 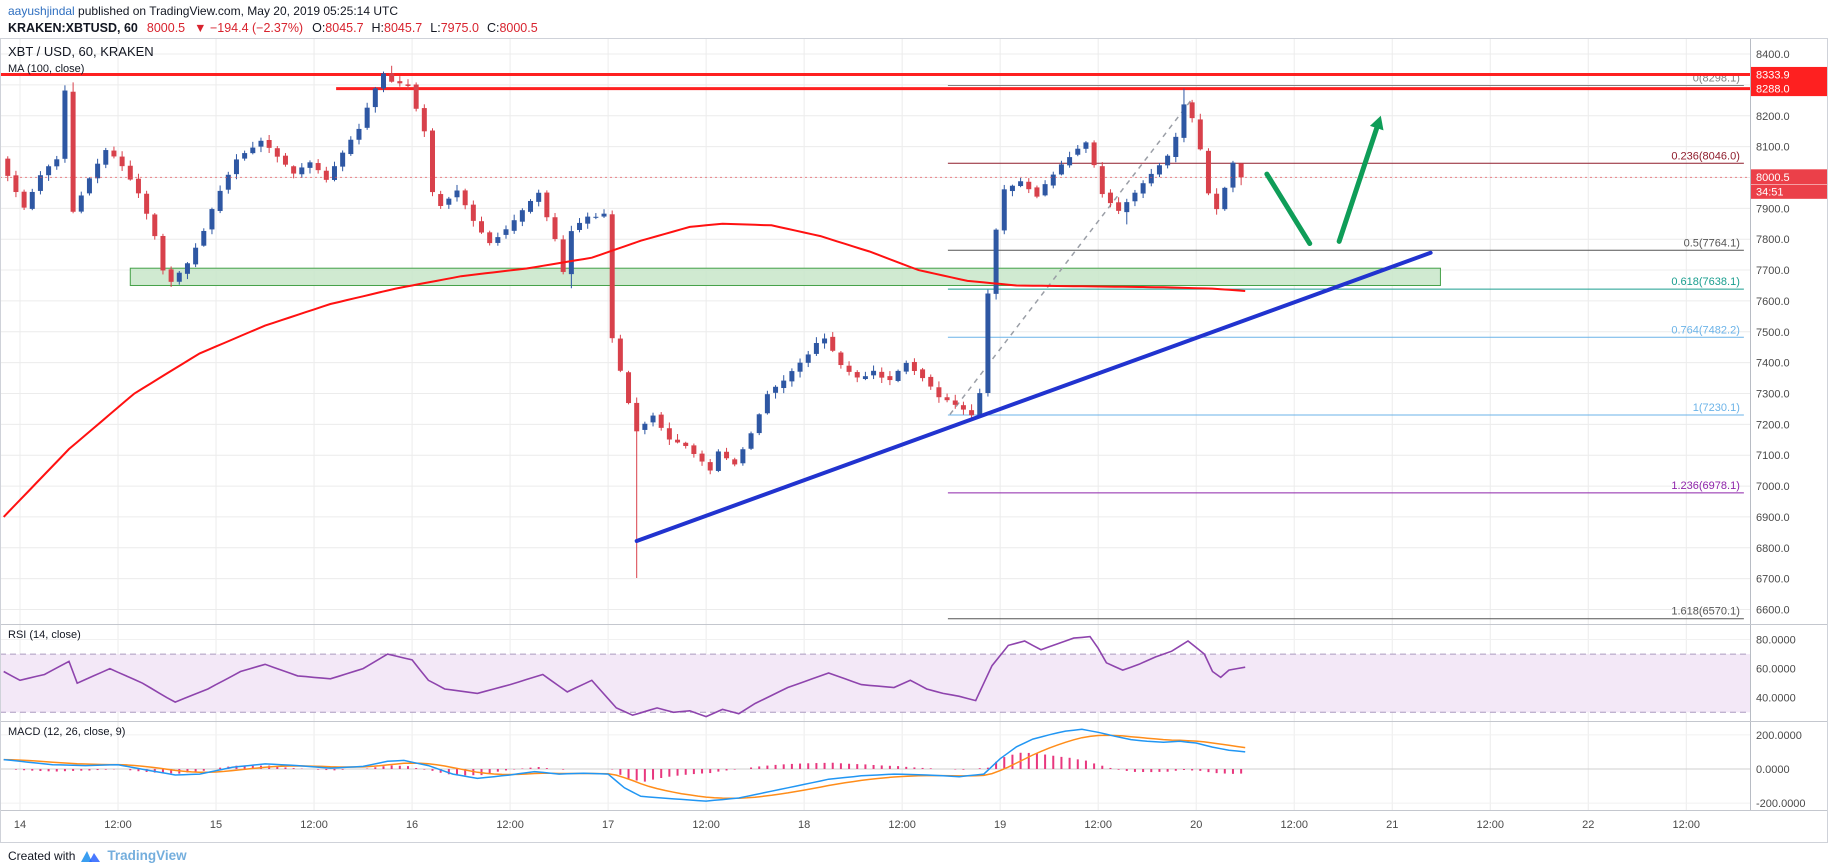 I want to click on svg-text: 0.764(7482.2), so click(x=1705, y=330).